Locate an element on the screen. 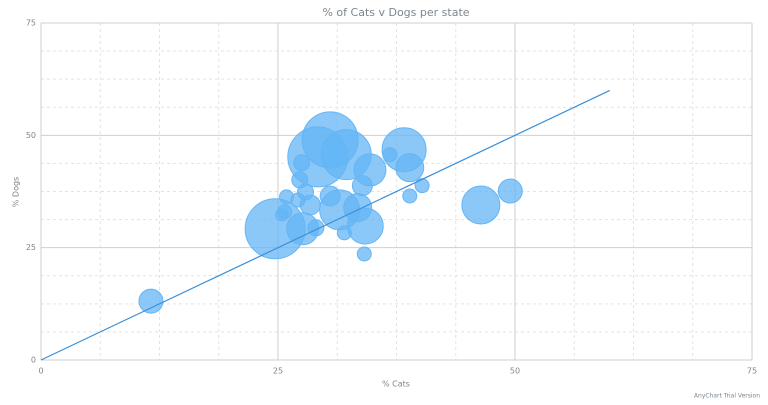  chart-title: % of Cats v Dogs per state is located at coordinates (395, 12).